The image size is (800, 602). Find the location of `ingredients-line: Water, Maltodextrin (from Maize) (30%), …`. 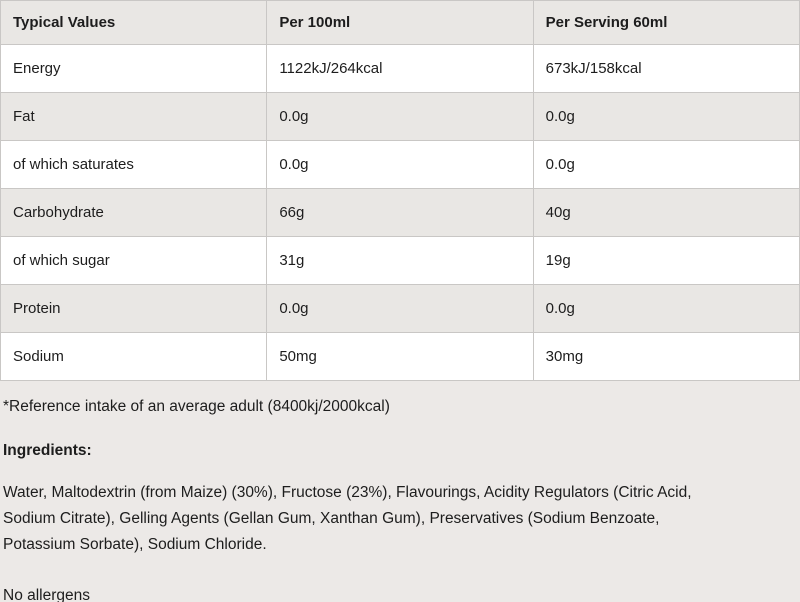

ingredients-line: Water, Maltodextrin (from Maize) (30%), … is located at coordinates (347, 492).